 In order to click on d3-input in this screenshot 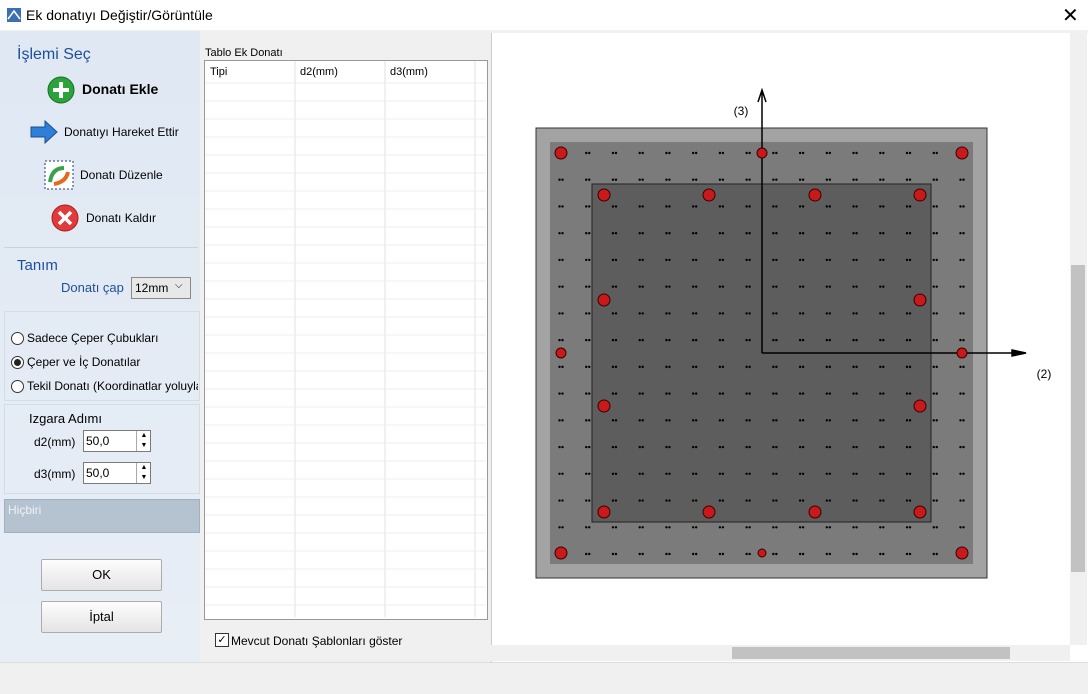, I will do `click(117, 473)`.